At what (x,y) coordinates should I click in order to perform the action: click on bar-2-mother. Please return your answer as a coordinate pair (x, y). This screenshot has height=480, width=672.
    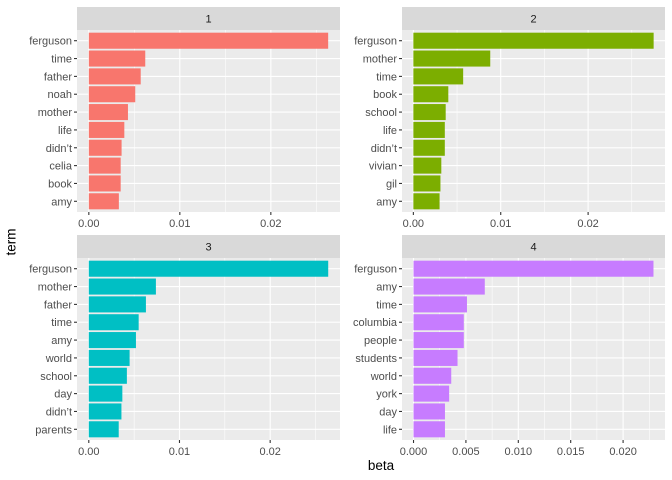
    Looking at the image, I should click on (452, 58).